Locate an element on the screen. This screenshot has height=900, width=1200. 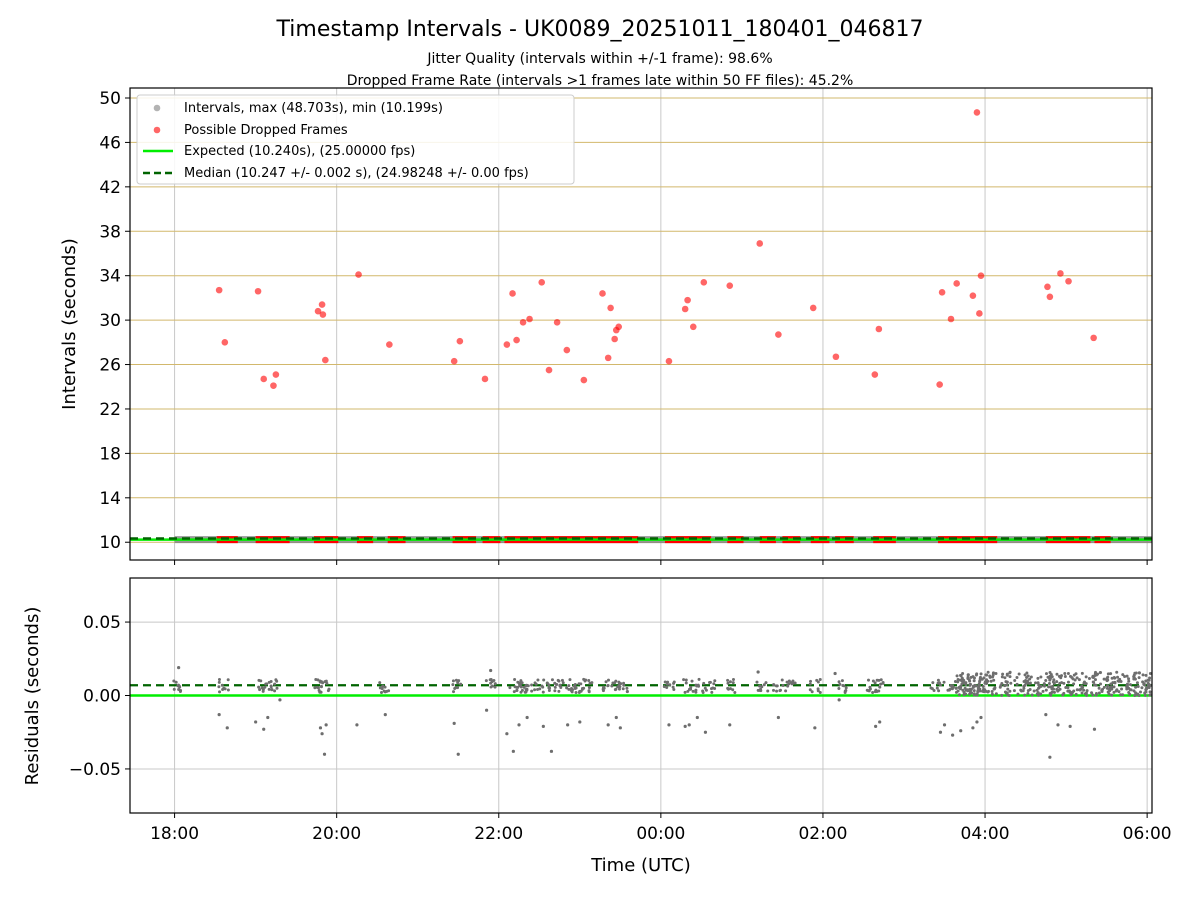
intervals-y-tick-label: 38 is located at coordinates (110, 232).